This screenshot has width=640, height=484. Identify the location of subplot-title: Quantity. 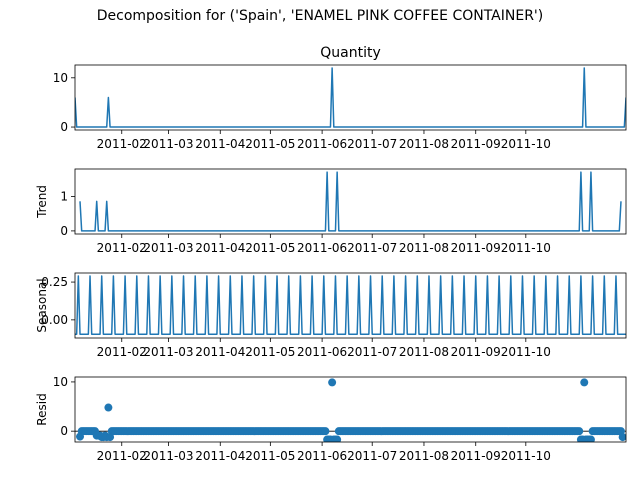
(350, 53).